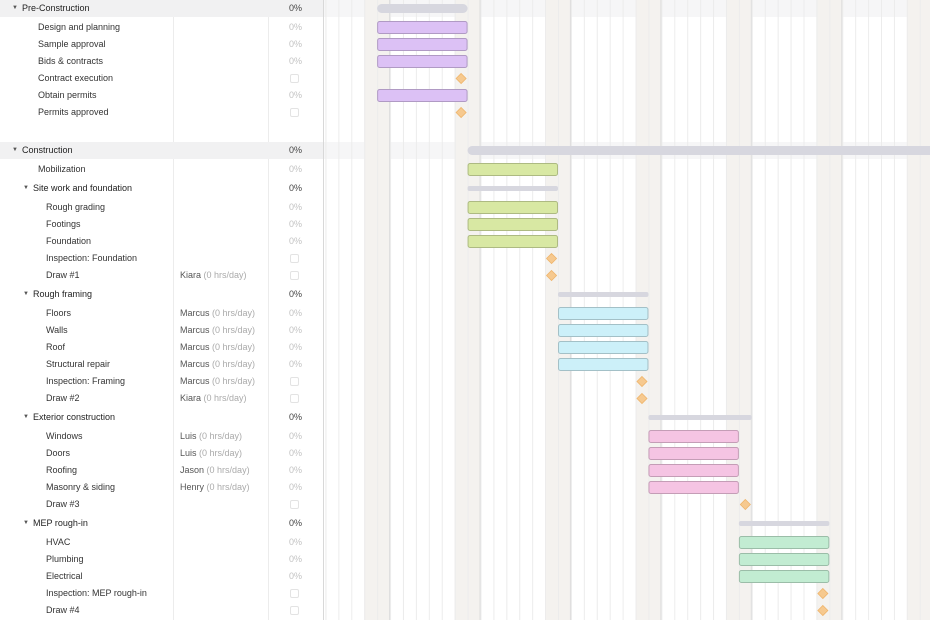 The width and height of the screenshot is (930, 620). What do you see at coordinates (161, 381) in the screenshot?
I see `task-row: Inspection: Framing Marcus (0 hrs/day)` at bounding box center [161, 381].